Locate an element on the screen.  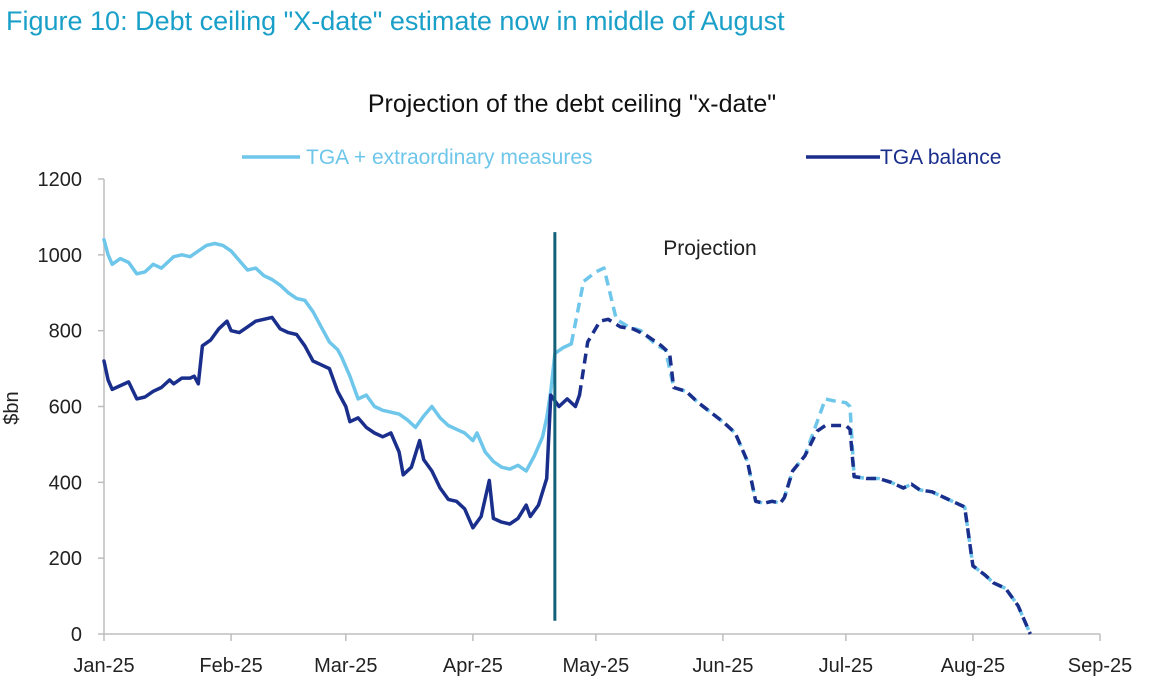
y-tick-label: 400 is located at coordinates (65, 483).